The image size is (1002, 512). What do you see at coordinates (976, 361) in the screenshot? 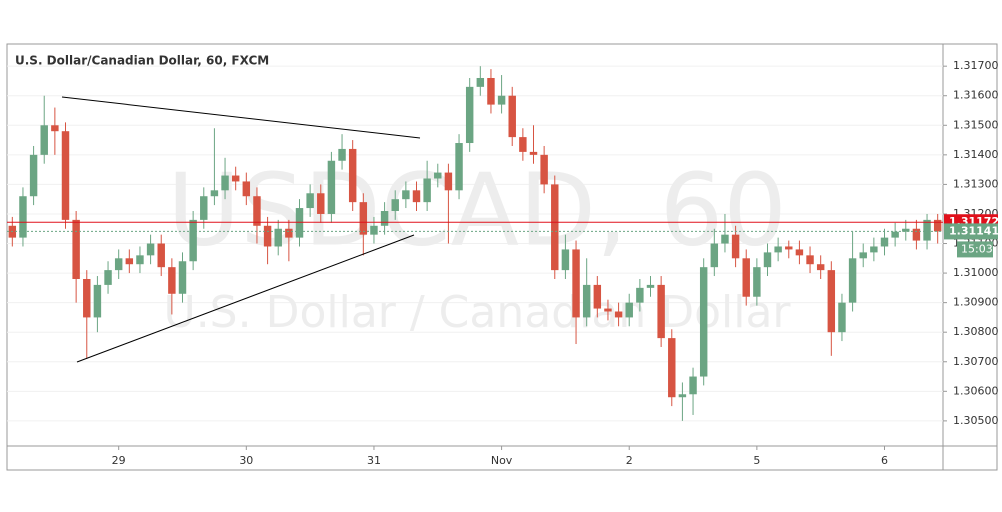
I see `y-tick-label: 1.30700` at bounding box center [976, 361].